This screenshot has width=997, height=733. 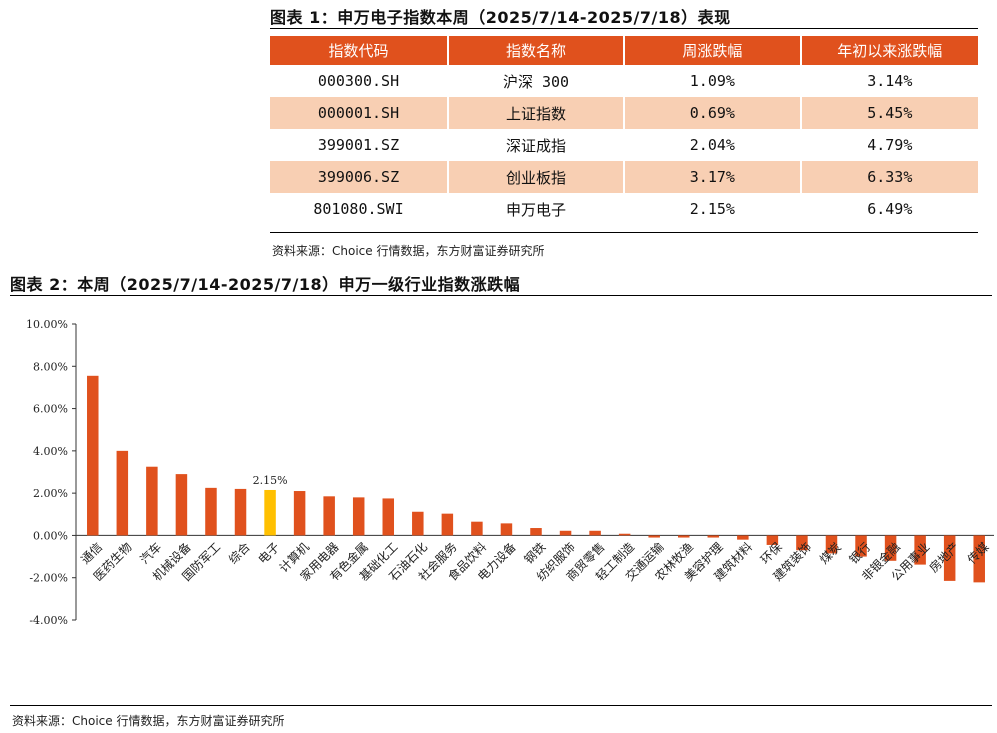 I want to click on cell-weekly: 2.15%, so click(x=713, y=209).